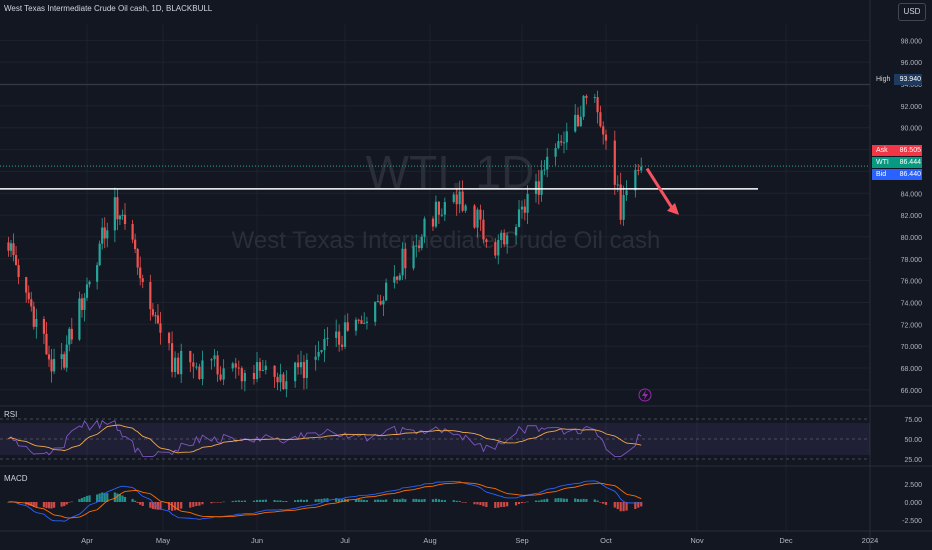  I want to click on price-axis-label: 74.000, so click(912, 303).